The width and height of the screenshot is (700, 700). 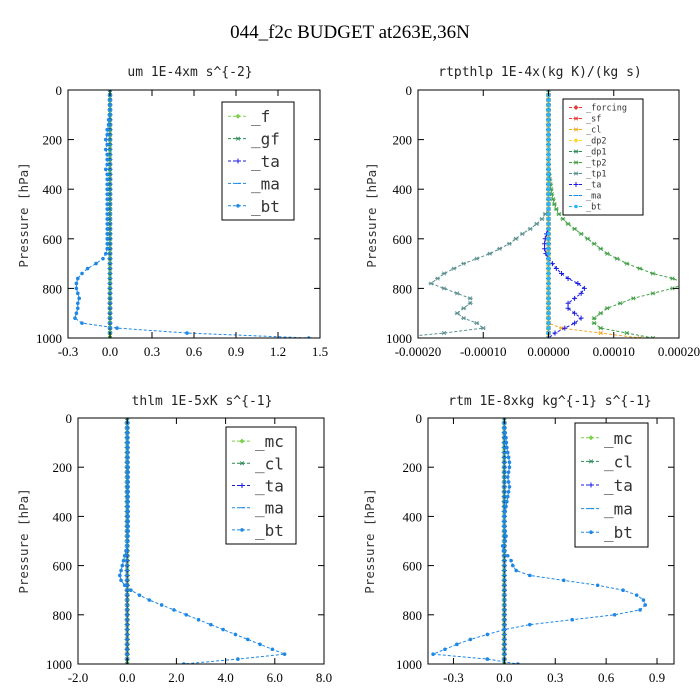 I want to click on y-tick-label: 200, so click(x=63, y=467).